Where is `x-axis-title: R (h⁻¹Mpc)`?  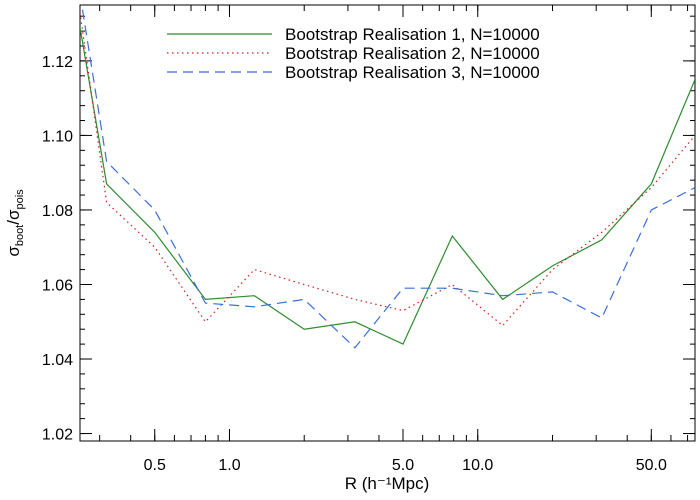 x-axis-title: R (h⁻¹Mpc) is located at coordinates (387, 483).